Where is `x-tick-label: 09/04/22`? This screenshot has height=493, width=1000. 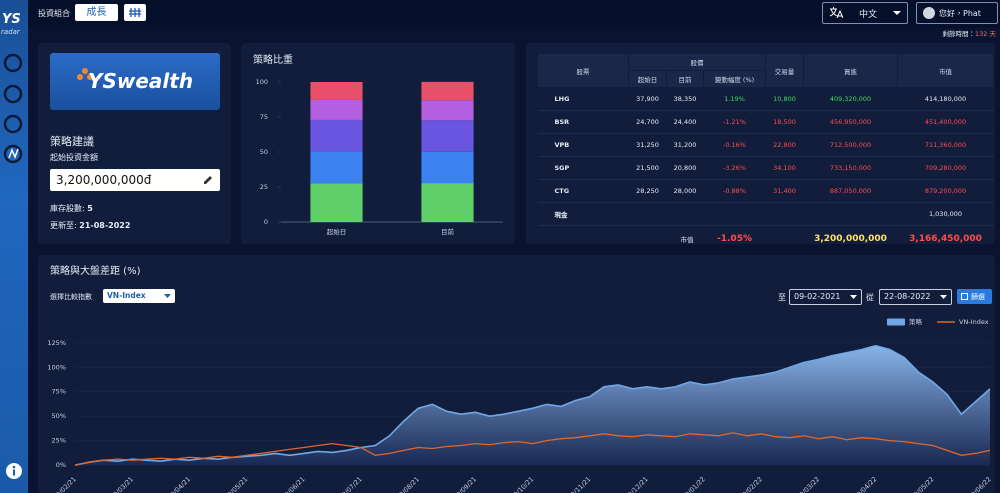 x-tick-label: 09/04/22 is located at coordinates (865, 484).